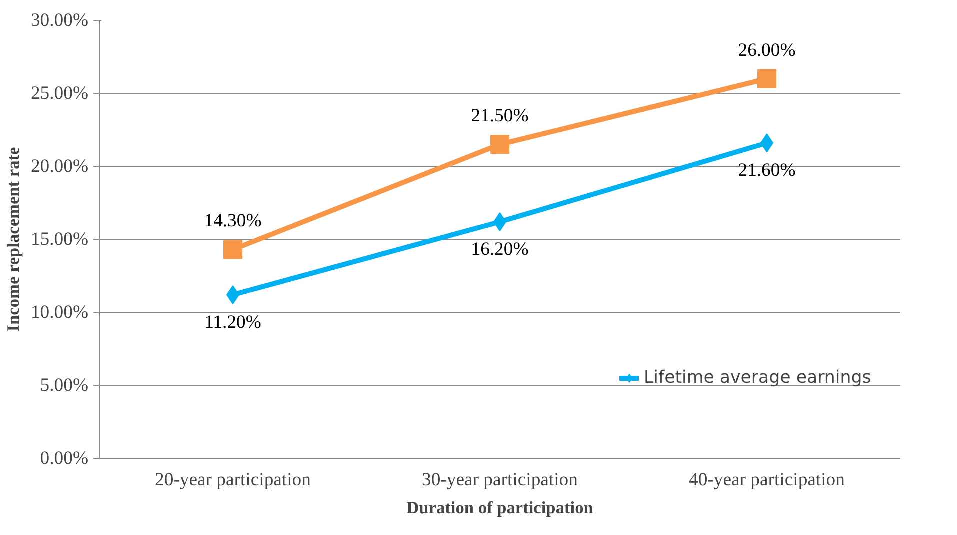 The width and height of the screenshot is (957, 535). Describe the element at coordinates (500, 249) in the screenshot. I see `data-label: 16.20%` at that location.